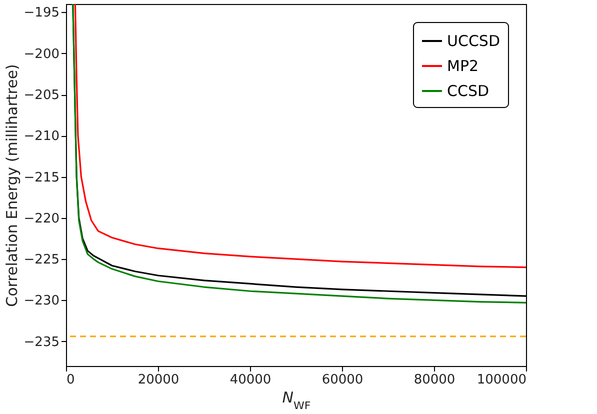 This screenshot has height=414, width=597. What do you see at coordinates (42, 136) in the screenshot?
I see `y-tick-label: −210` at bounding box center [42, 136].